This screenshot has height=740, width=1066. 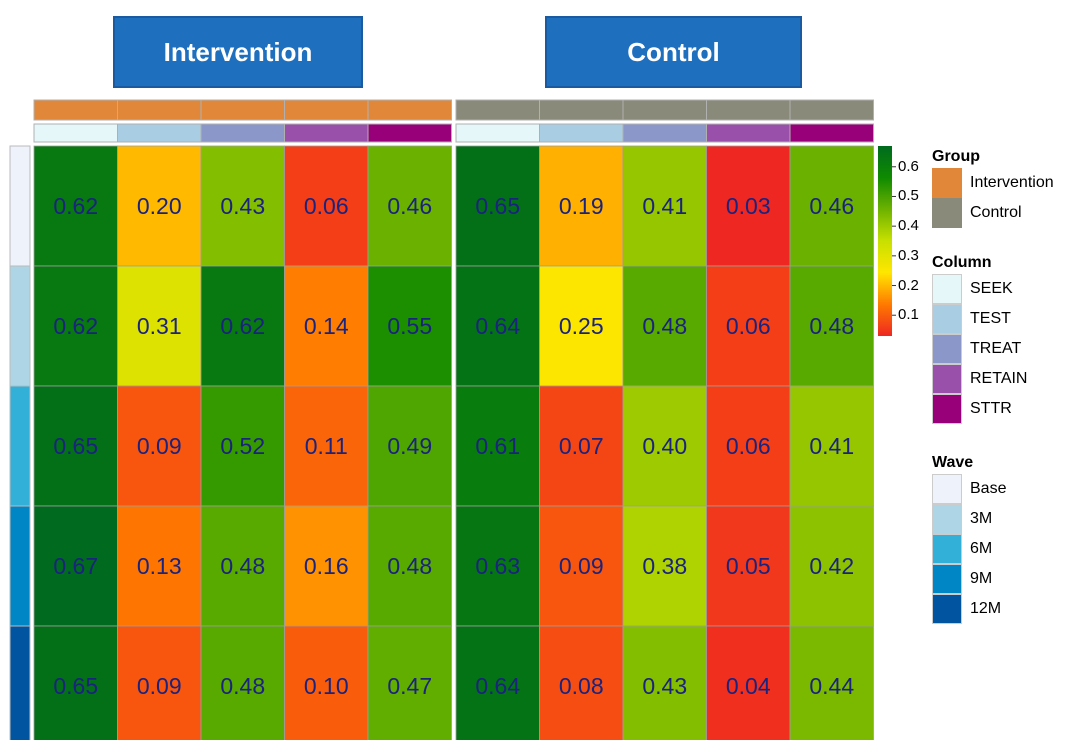 I want to click on cell-value-label: 0.13, so click(x=159, y=566).